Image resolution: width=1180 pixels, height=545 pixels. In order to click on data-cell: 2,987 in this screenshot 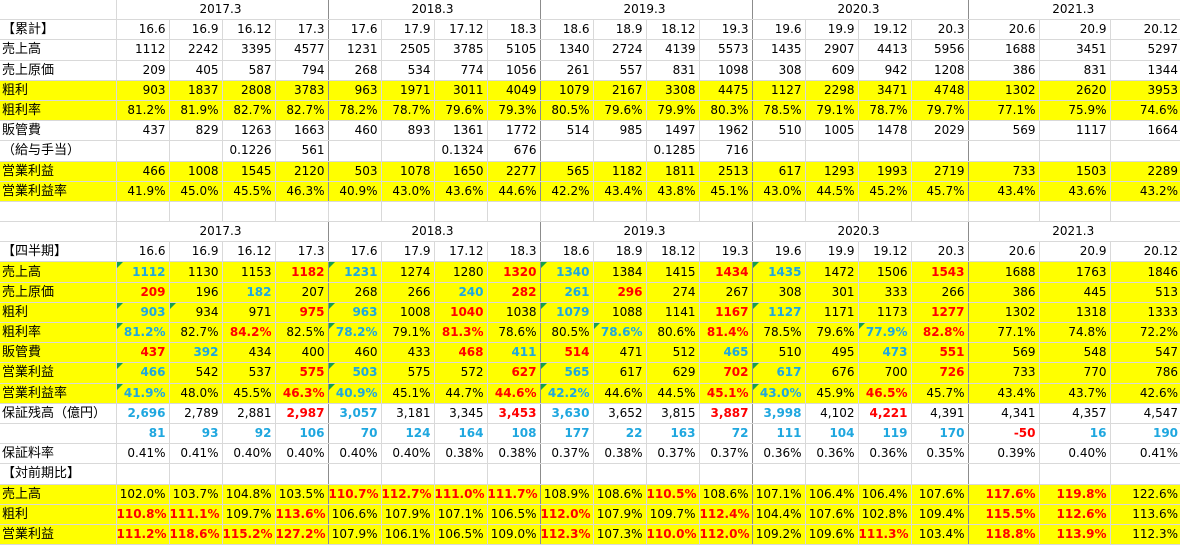, I will do `click(301, 413)`.